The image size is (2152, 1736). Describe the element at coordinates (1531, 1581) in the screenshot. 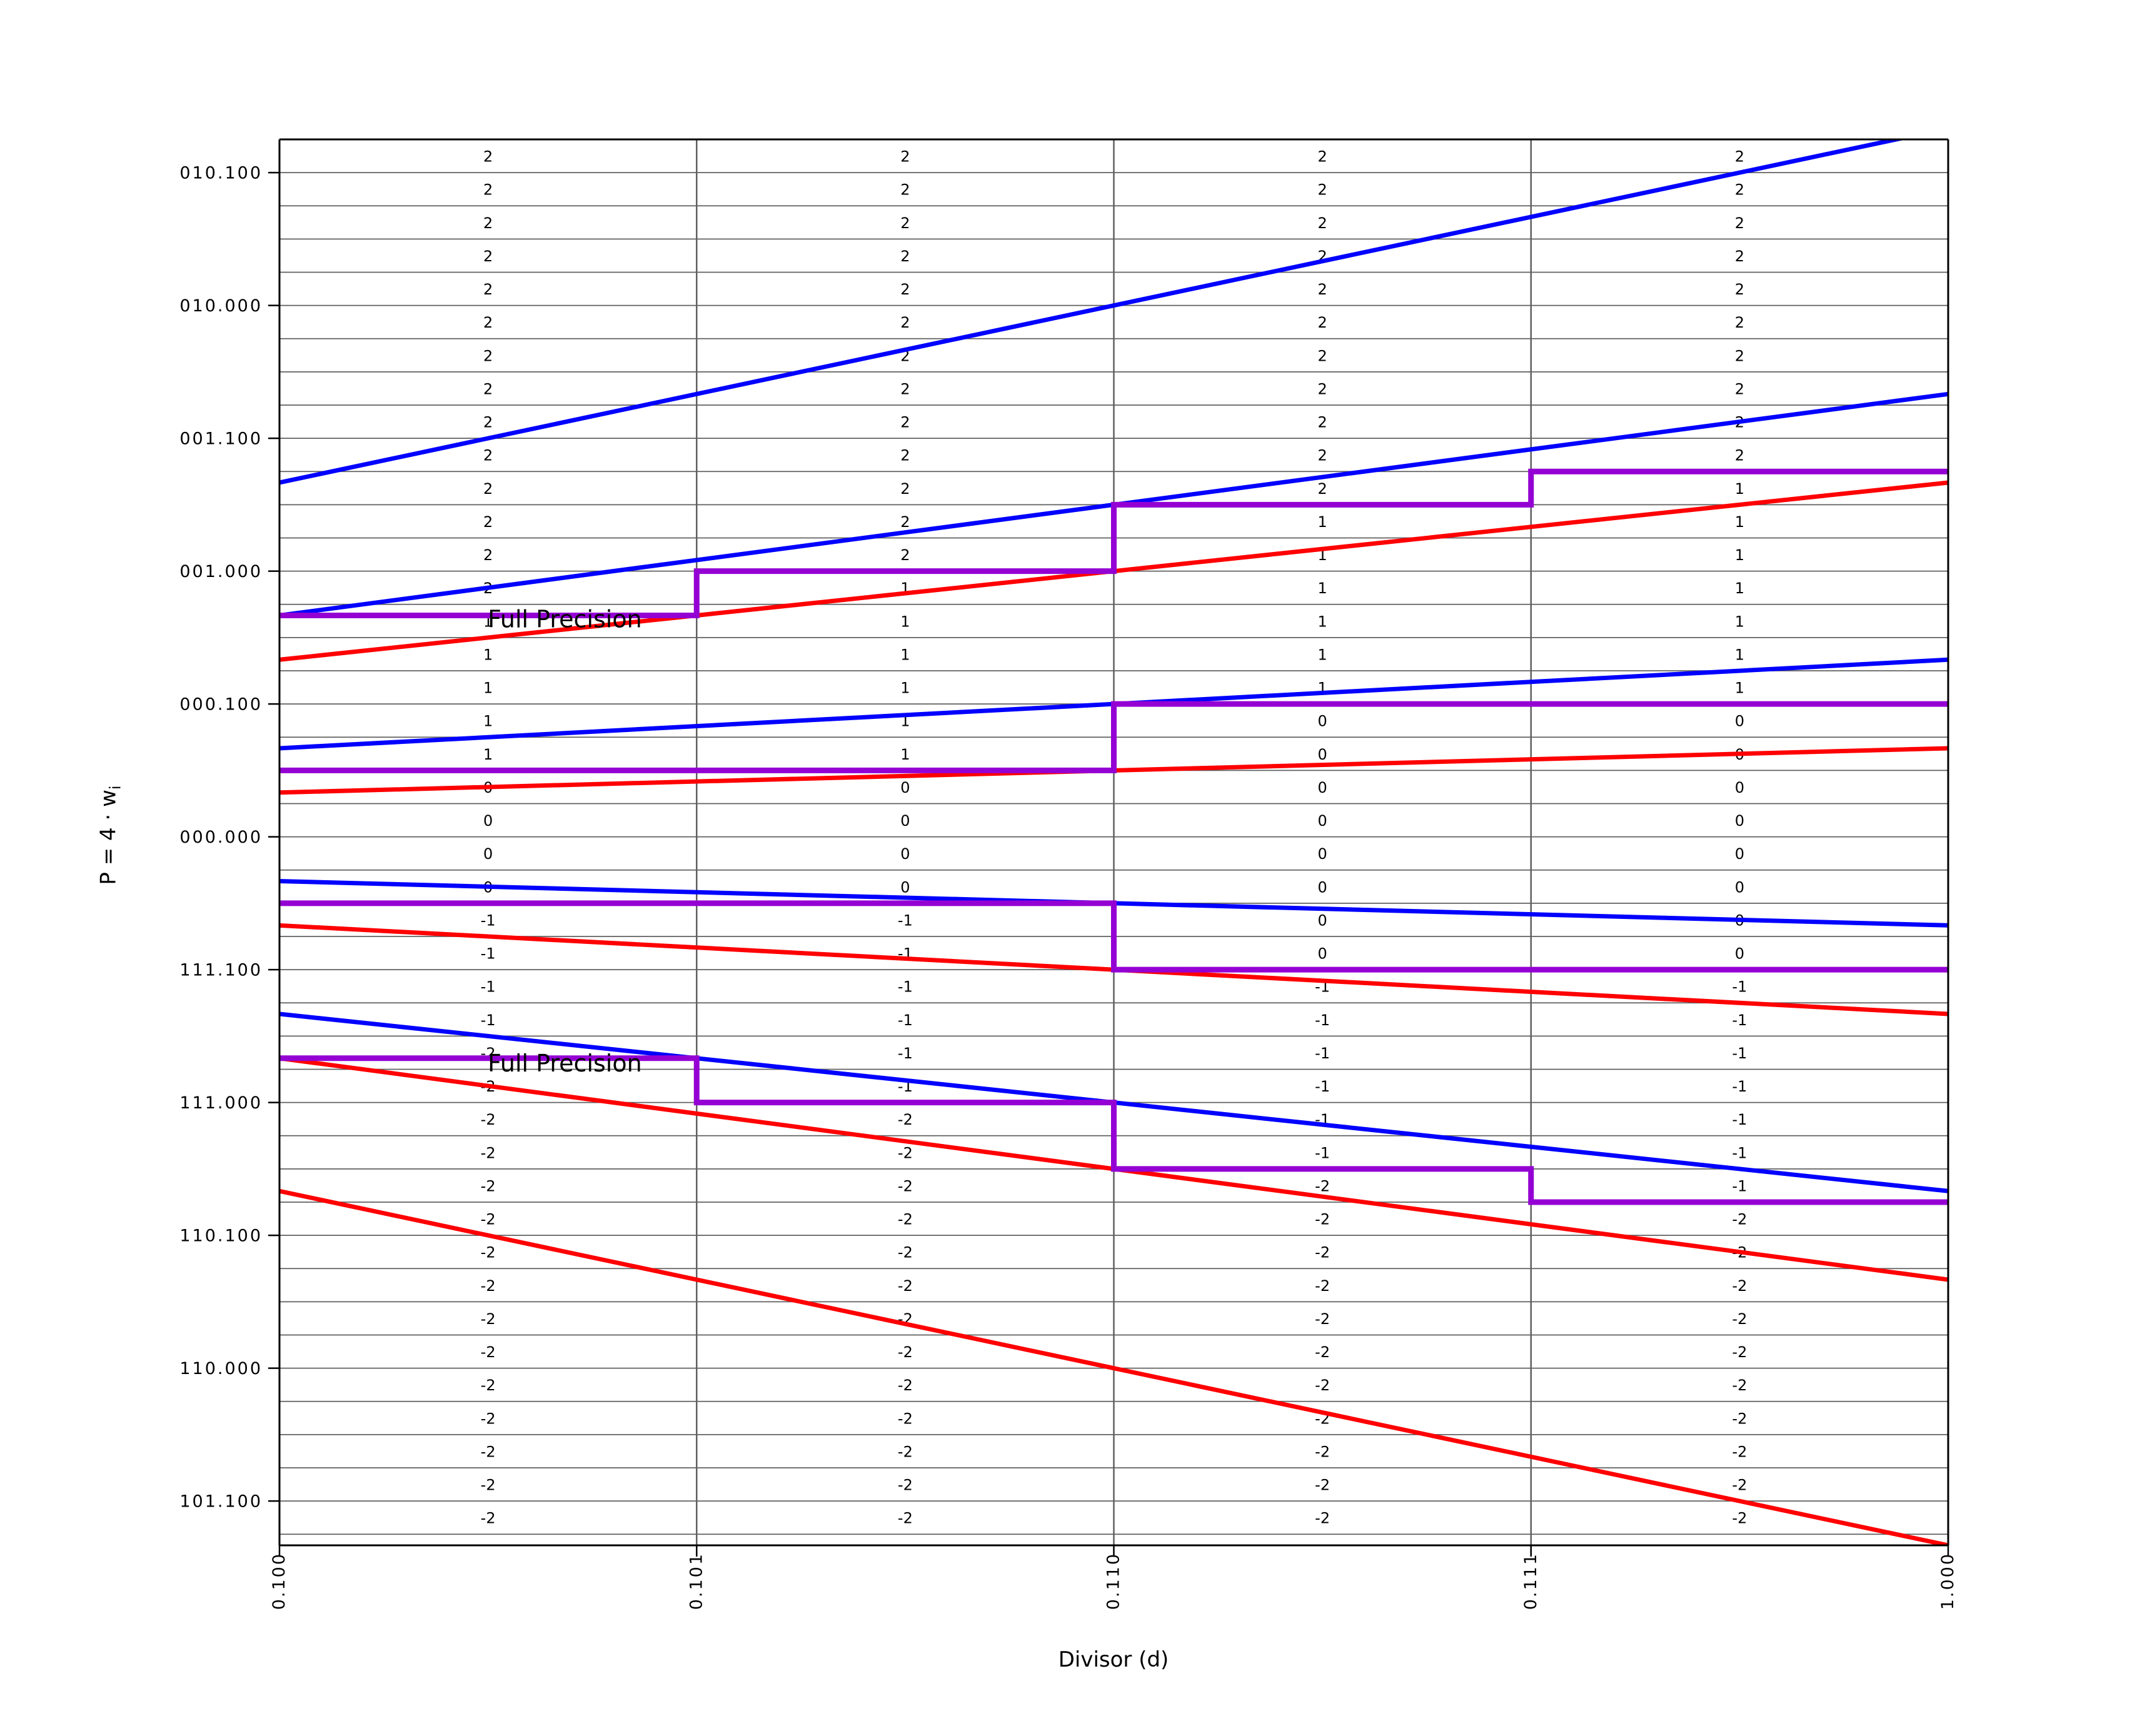

I see `x-tick-label: 0.111` at that location.